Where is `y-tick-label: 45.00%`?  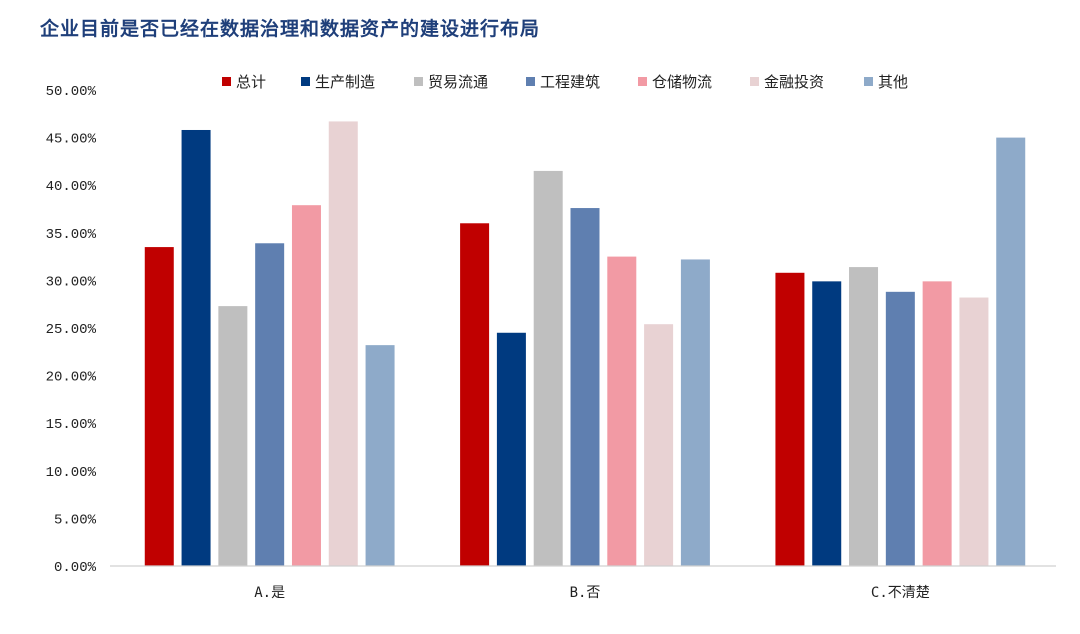
y-tick-label: 45.00% is located at coordinates (71, 140).